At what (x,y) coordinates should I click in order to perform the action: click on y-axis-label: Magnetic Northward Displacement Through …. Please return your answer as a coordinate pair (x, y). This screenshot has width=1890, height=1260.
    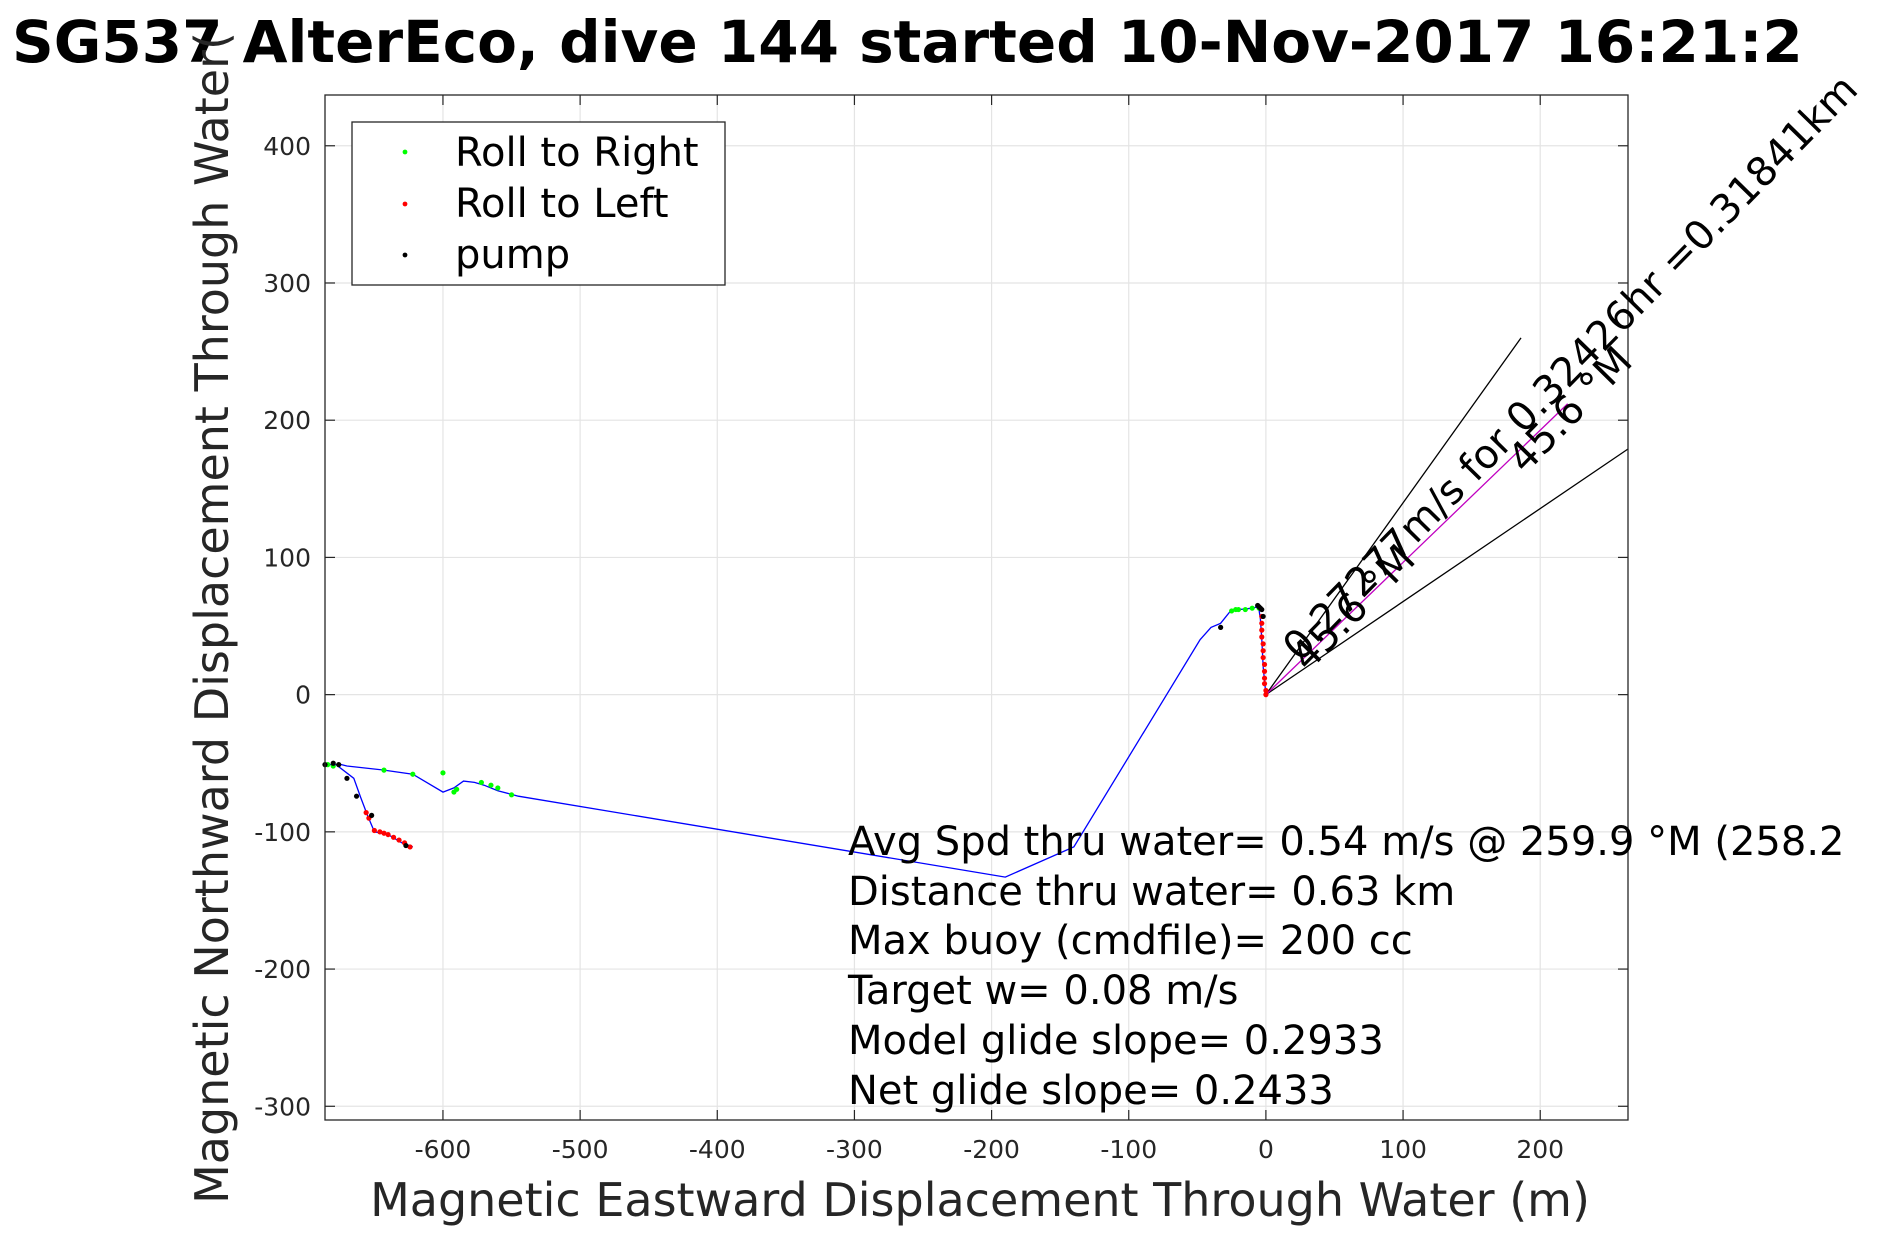
    Looking at the image, I should click on (212, 618).